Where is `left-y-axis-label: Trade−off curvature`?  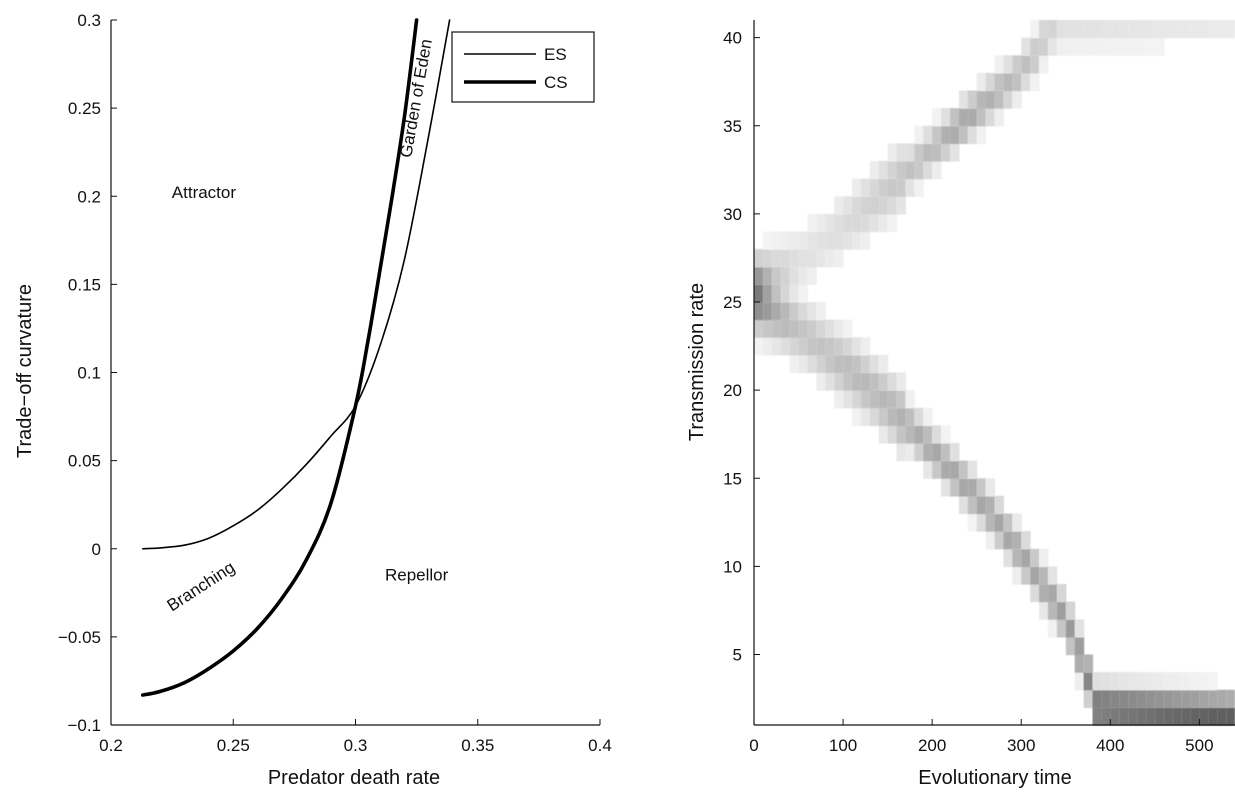
left-y-axis-label: Trade−off curvature is located at coordinates (25, 371).